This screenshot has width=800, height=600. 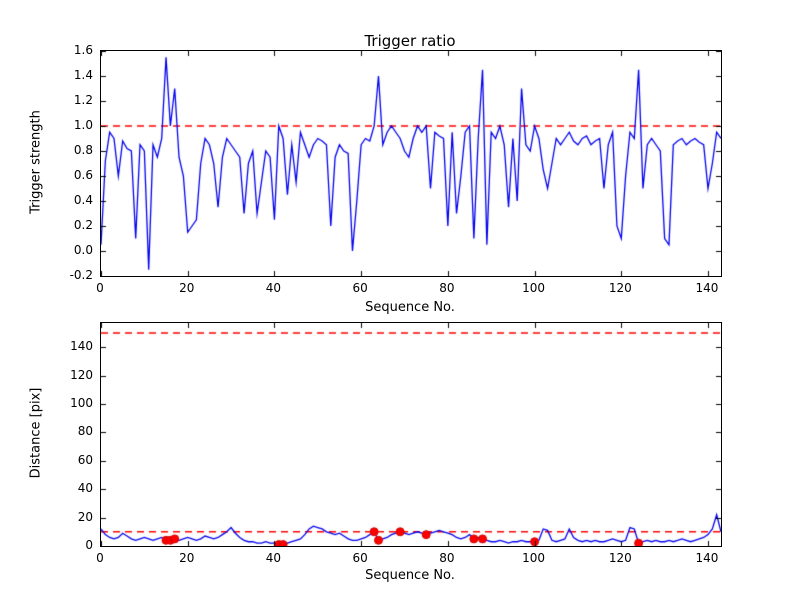 What do you see at coordinates (85, 459) in the screenshot?
I see `y-tick-label: 60` at bounding box center [85, 459].